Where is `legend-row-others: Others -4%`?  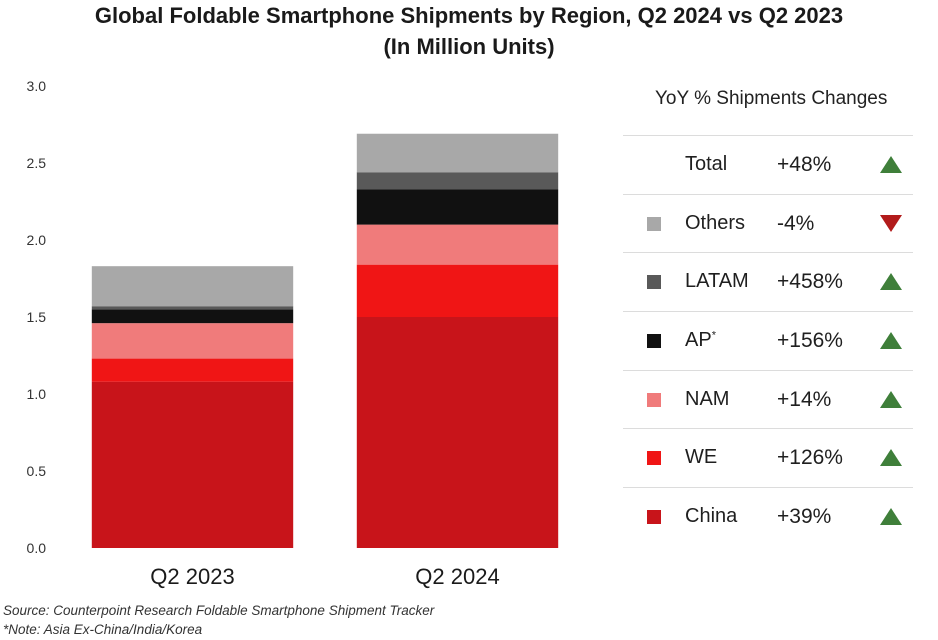
legend-row-others: Others -4% is located at coordinates (768, 223).